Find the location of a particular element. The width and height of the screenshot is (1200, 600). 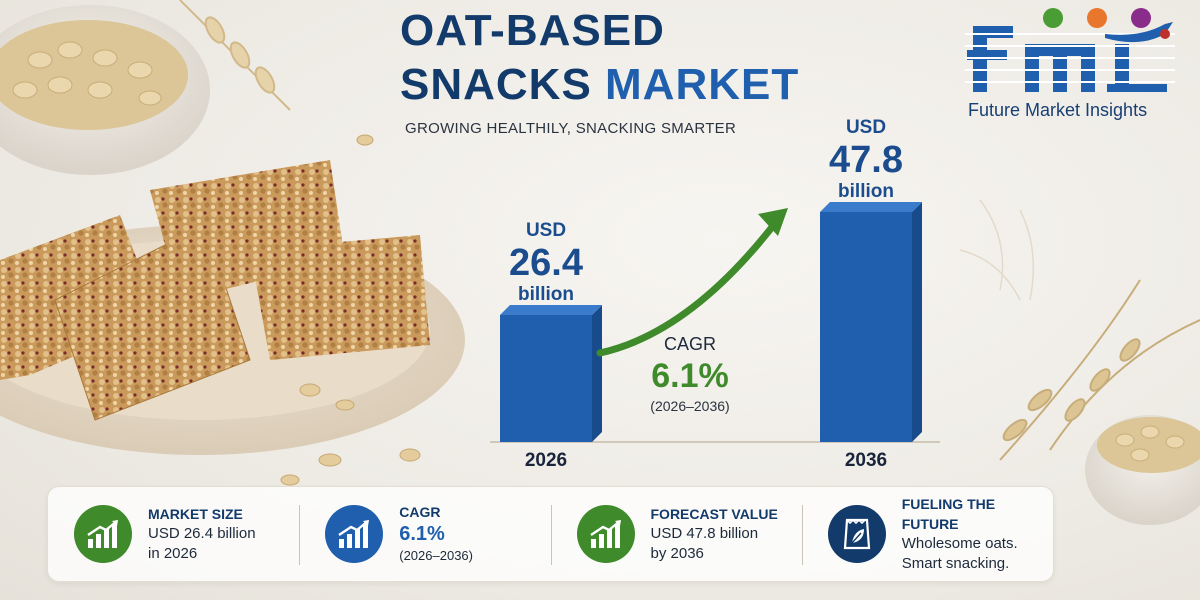

cagr-label: CAGR is located at coordinates (689, 344).